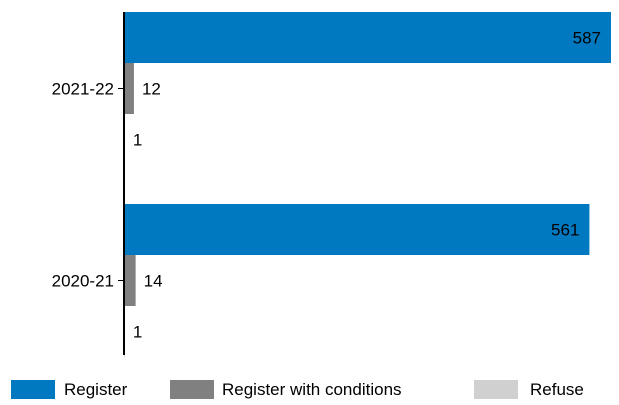  What do you see at coordinates (587, 38) in the screenshot?
I see `data-label-2021-22-register: 587` at bounding box center [587, 38].